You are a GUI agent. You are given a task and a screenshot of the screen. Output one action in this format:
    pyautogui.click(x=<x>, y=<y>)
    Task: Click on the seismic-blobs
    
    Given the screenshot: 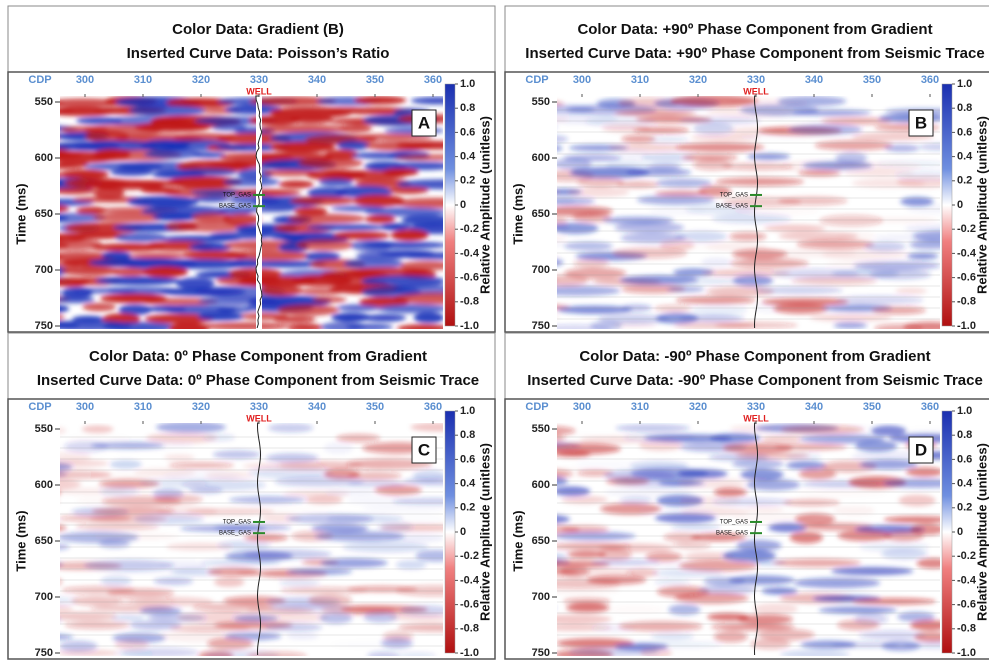 What is the action you would take?
    pyautogui.click(x=251, y=212)
    